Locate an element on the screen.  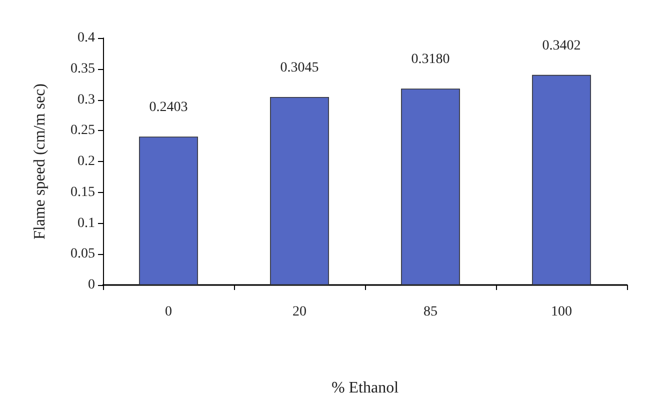
data-label: 0.2403 is located at coordinates (168, 108).